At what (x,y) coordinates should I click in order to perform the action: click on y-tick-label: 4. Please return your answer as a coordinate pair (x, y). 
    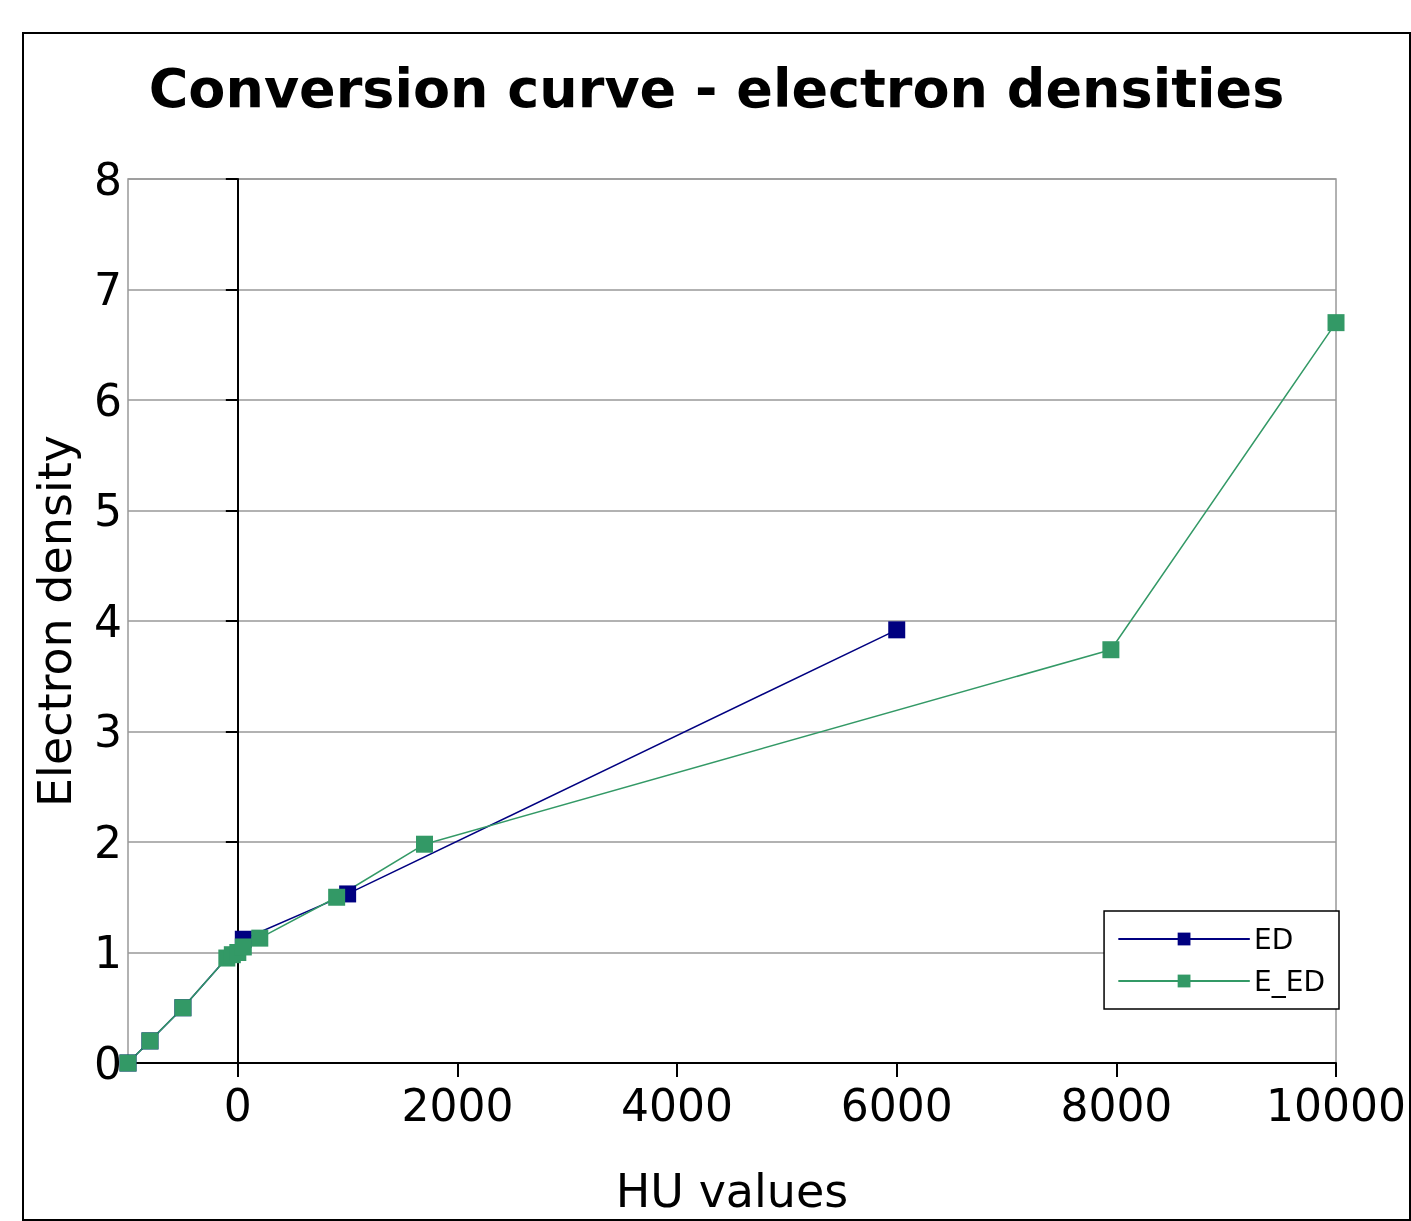
    Looking at the image, I should click on (108, 621).